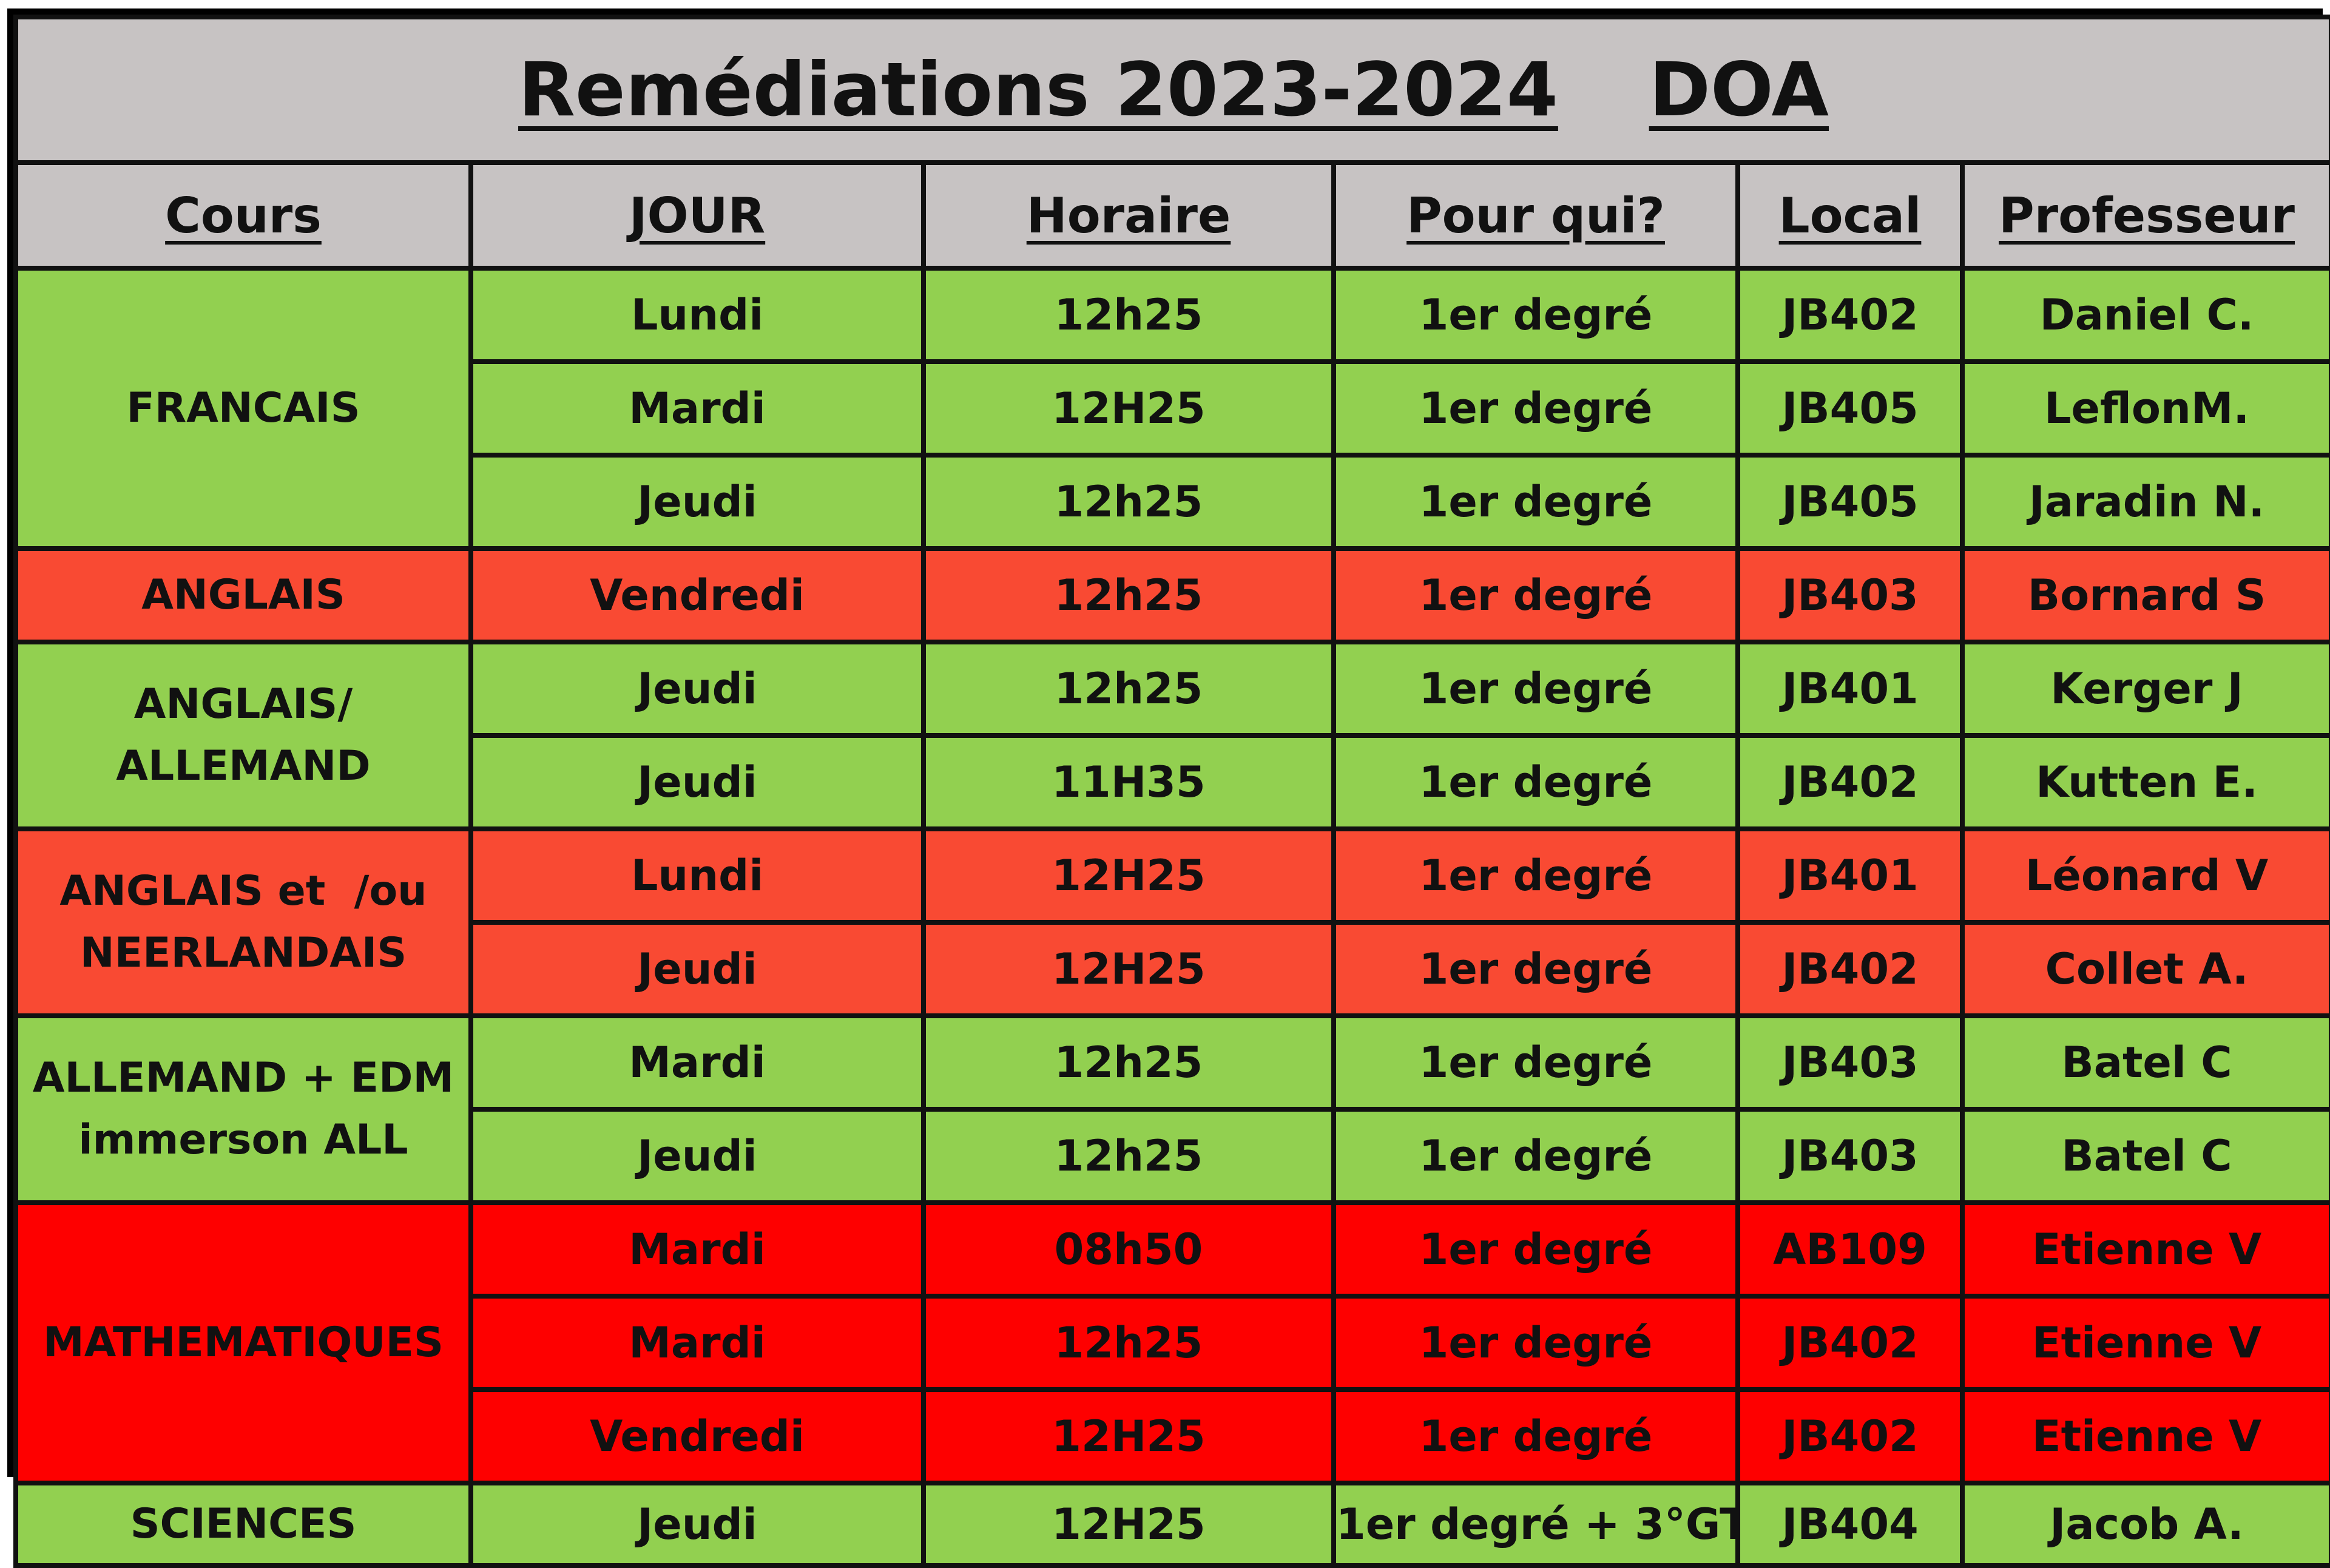  I want to click on horaire-cell: 08h50, so click(1128, 1249).